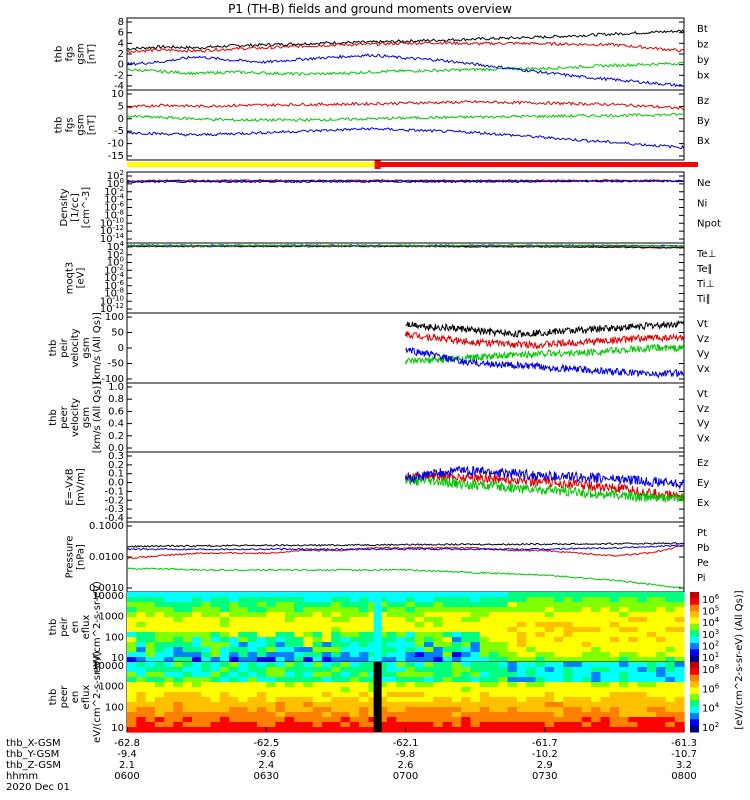 This screenshot has height=800, width=750. I want to click on xaxis-row-label: thb_X-GSM, so click(33, 743).